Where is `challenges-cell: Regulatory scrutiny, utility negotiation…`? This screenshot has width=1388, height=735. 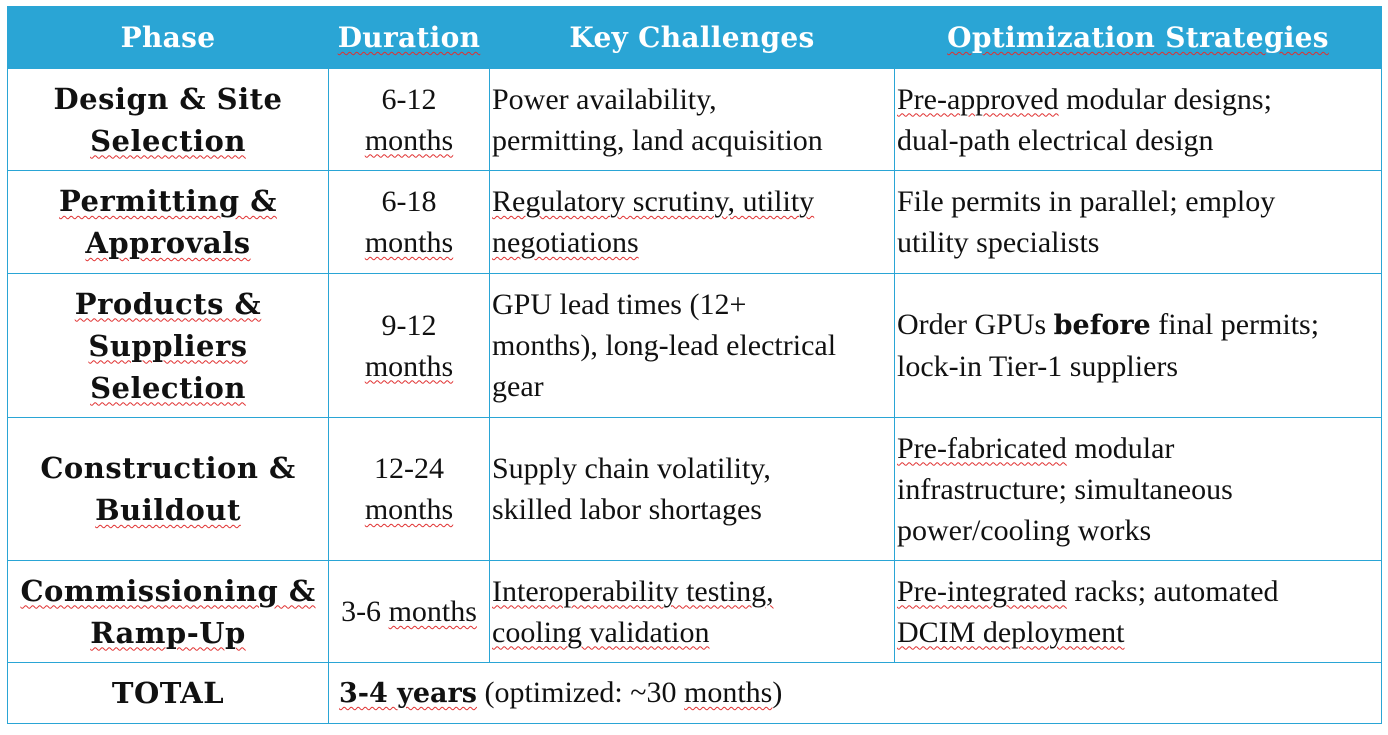
challenges-cell: Regulatory scrutiny, utility negotiation… is located at coordinates (692, 222).